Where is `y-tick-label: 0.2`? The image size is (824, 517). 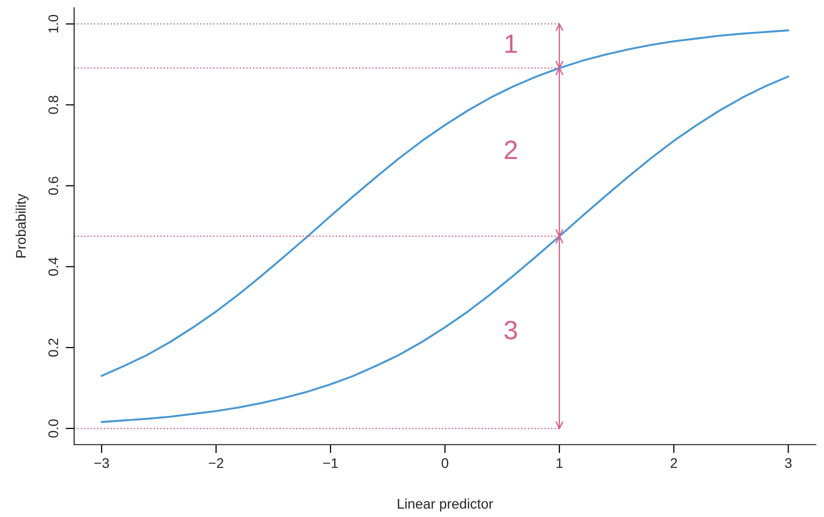
y-tick-label: 0.2 is located at coordinates (53, 347).